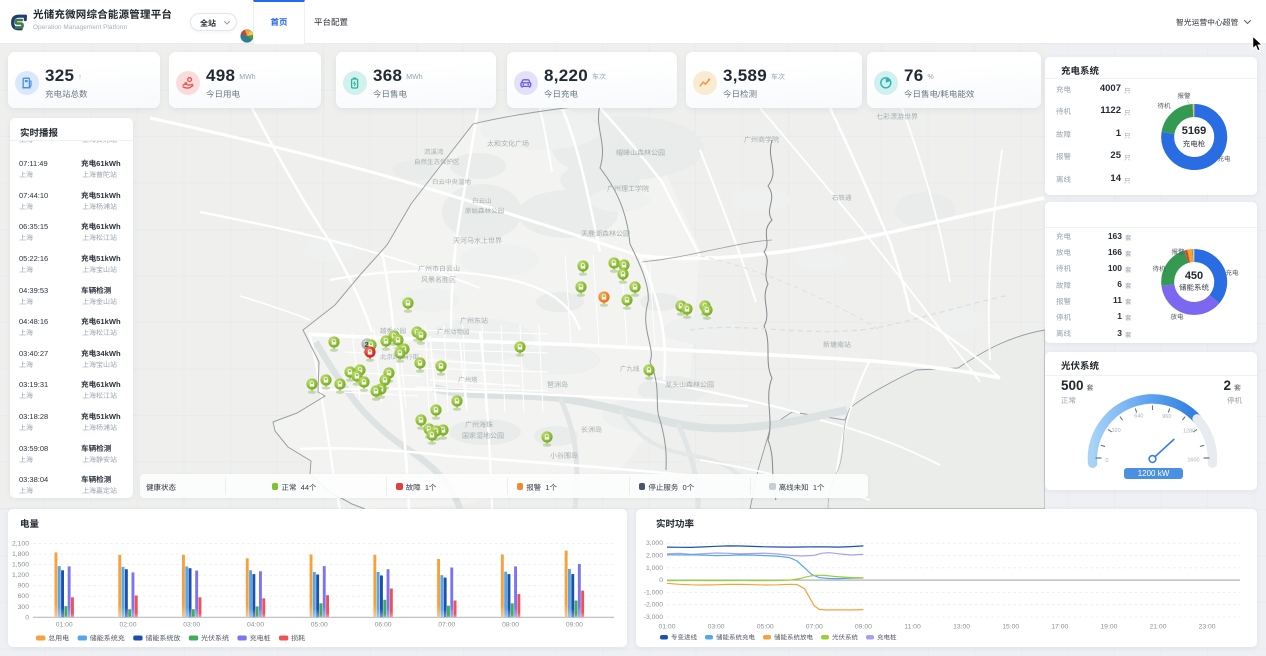  Describe the element at coordinates (127, 624) in the screenshot. I see `svg-text: 02:00` at that location.